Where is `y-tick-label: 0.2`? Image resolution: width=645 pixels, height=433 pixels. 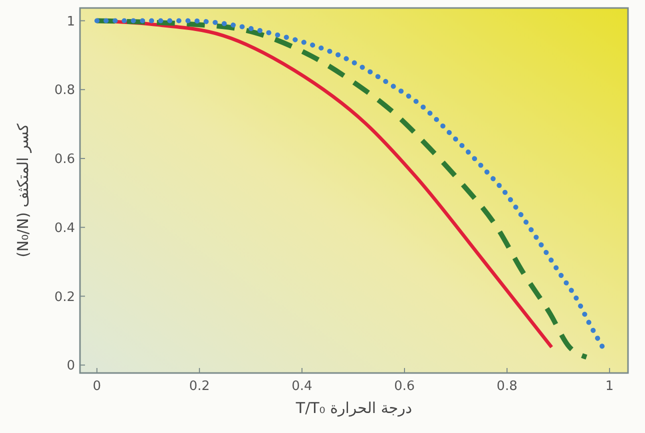 y-tick-label: 0.2 is located at coordinates (64, 297).